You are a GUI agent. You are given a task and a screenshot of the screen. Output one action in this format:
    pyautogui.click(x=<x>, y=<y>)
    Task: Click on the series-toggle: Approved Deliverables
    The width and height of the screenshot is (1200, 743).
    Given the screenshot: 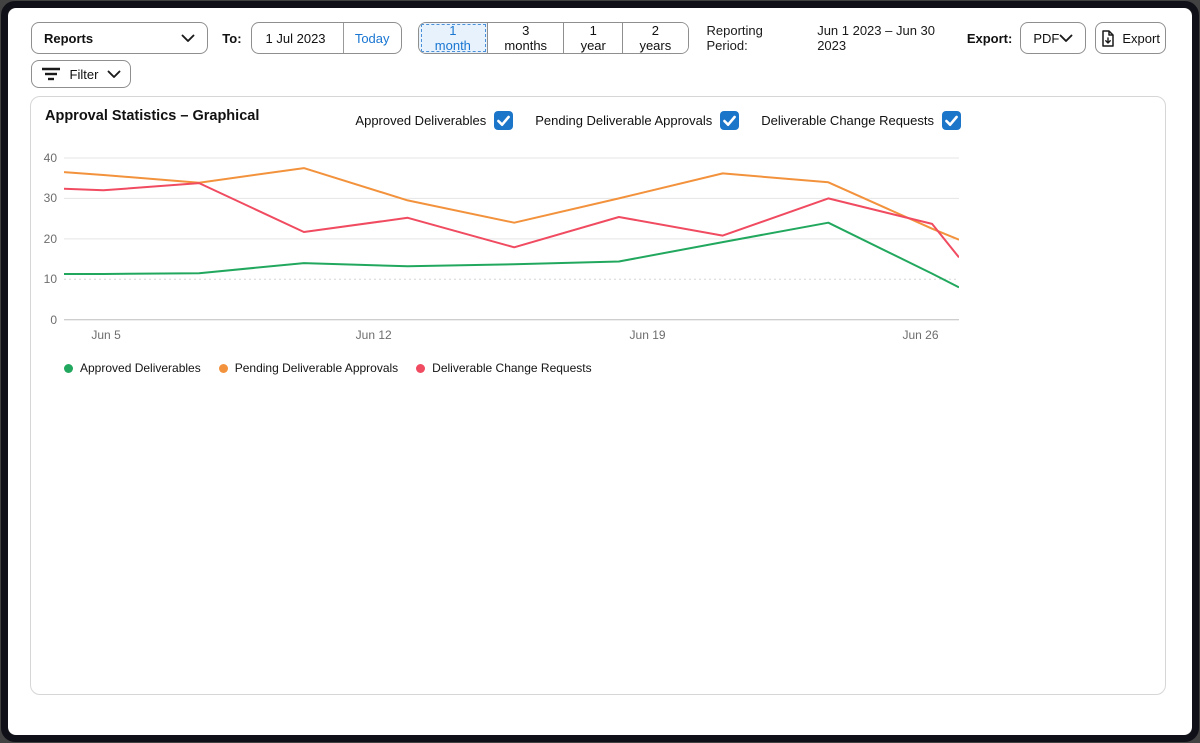 What is the action you would take?
    pyautogui.click(x=434, y=120)
    